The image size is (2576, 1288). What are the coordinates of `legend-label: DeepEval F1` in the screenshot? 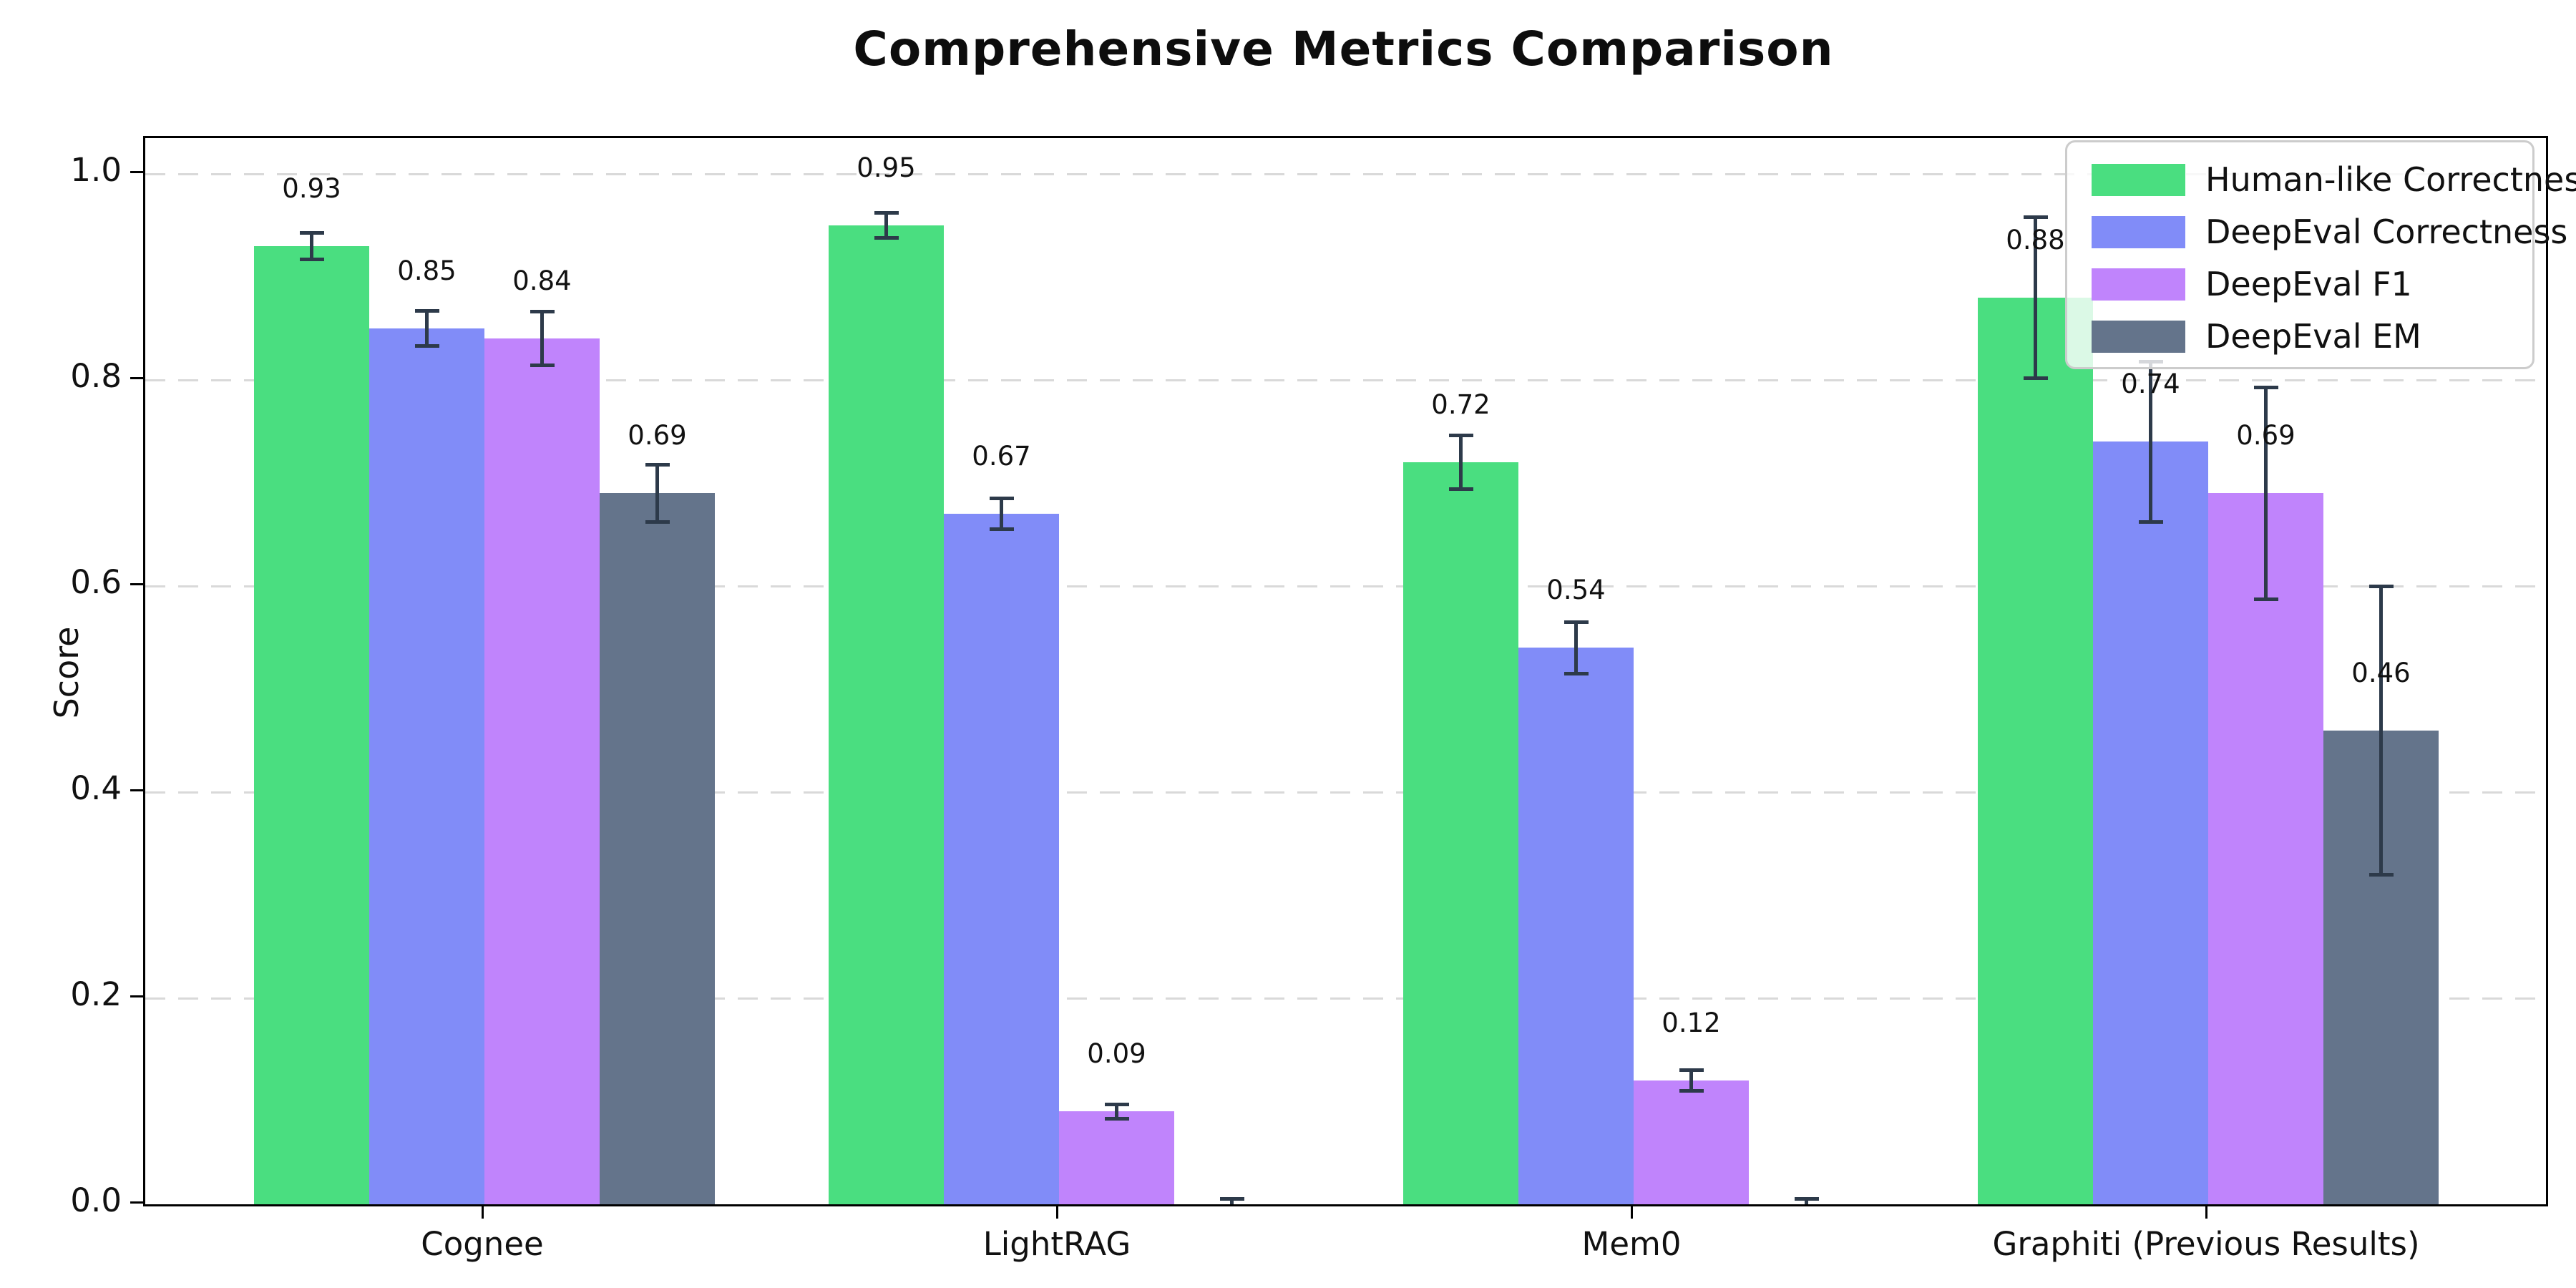 It's located at (2308, 284).